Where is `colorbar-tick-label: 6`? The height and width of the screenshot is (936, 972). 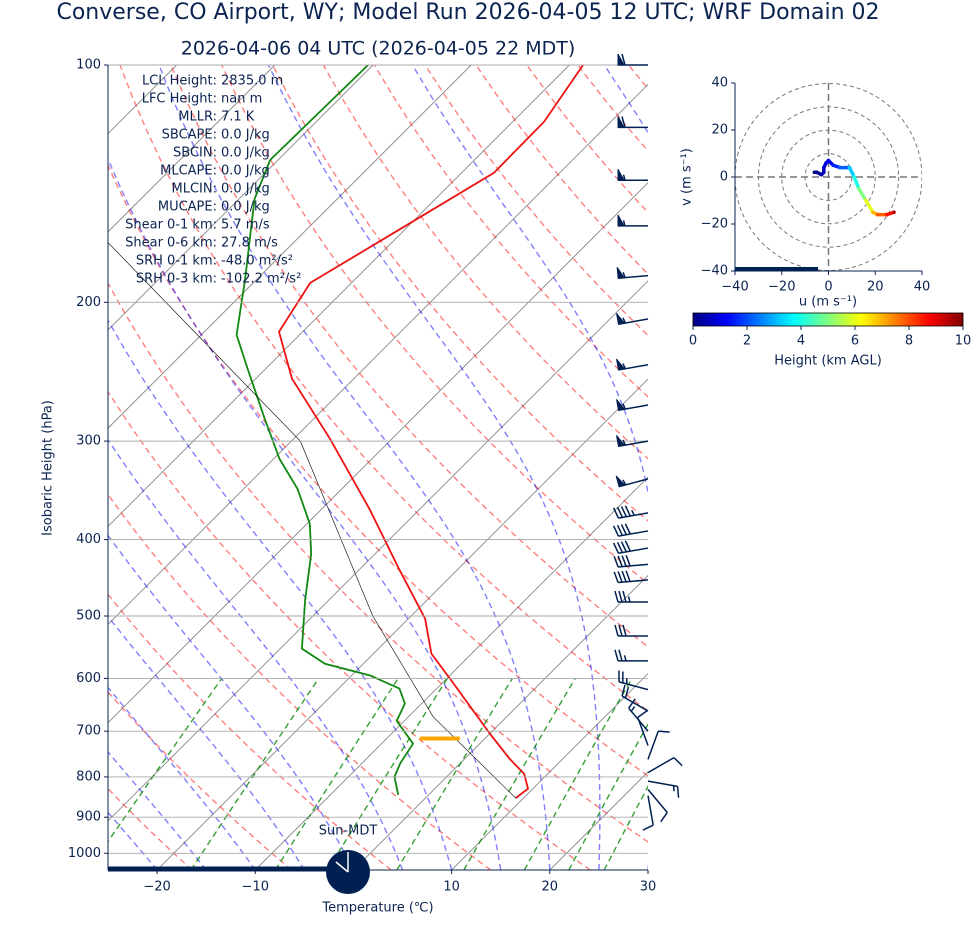
colorbar-tick-label: 6 is located at coordinates (855, 341).